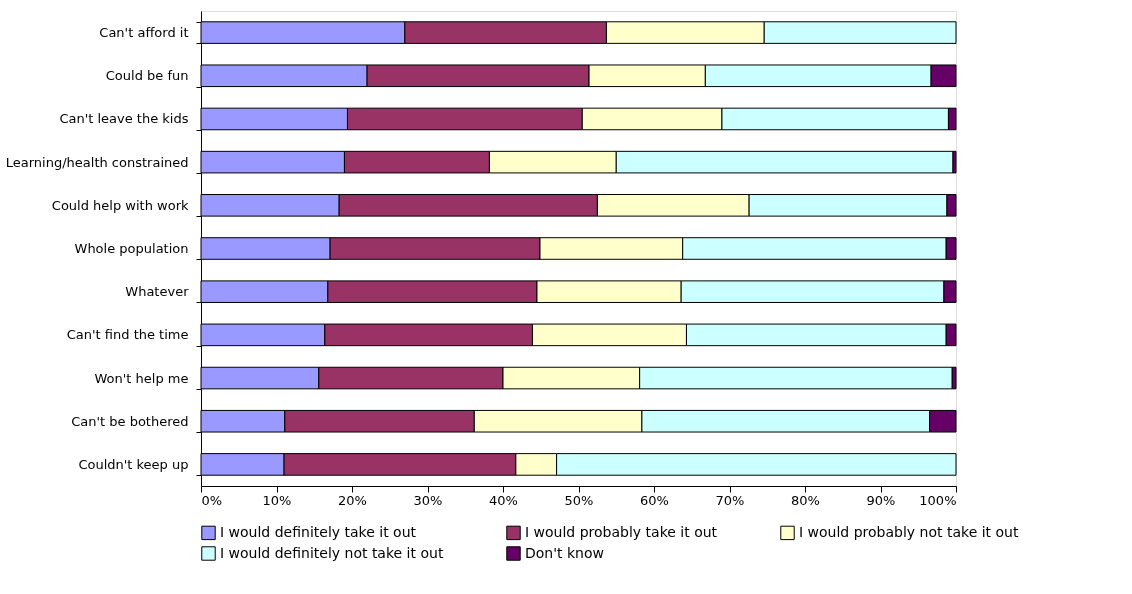  I want to click on y-tick-label: Can't find the time, so click(127, 335).